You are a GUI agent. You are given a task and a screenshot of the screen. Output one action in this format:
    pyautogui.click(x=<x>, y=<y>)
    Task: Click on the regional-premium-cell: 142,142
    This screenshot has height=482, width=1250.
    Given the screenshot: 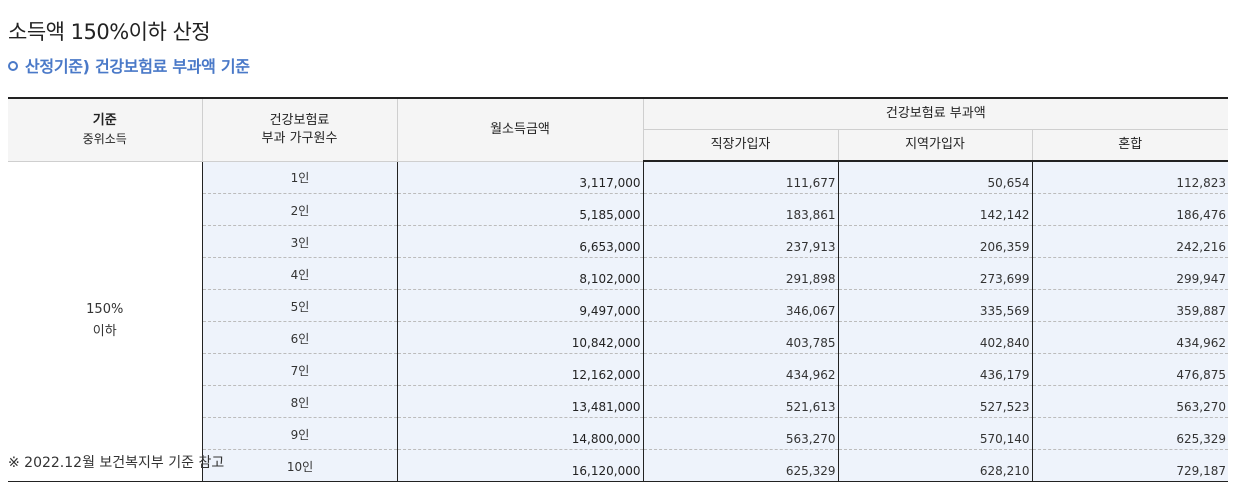 What is the action you would take?
    pyautogui.click(x=935, y=209)
    